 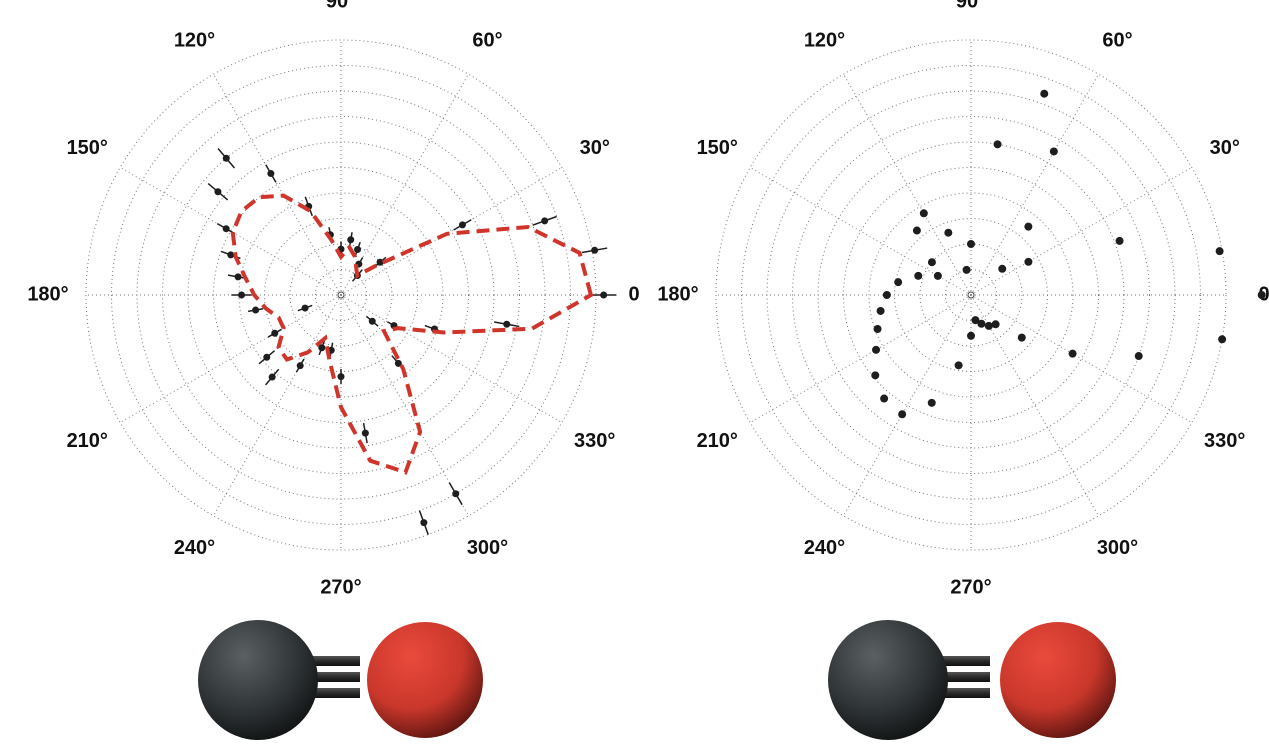 I want to click on angle-tick-label: 180°, so click(x=47, y=294).